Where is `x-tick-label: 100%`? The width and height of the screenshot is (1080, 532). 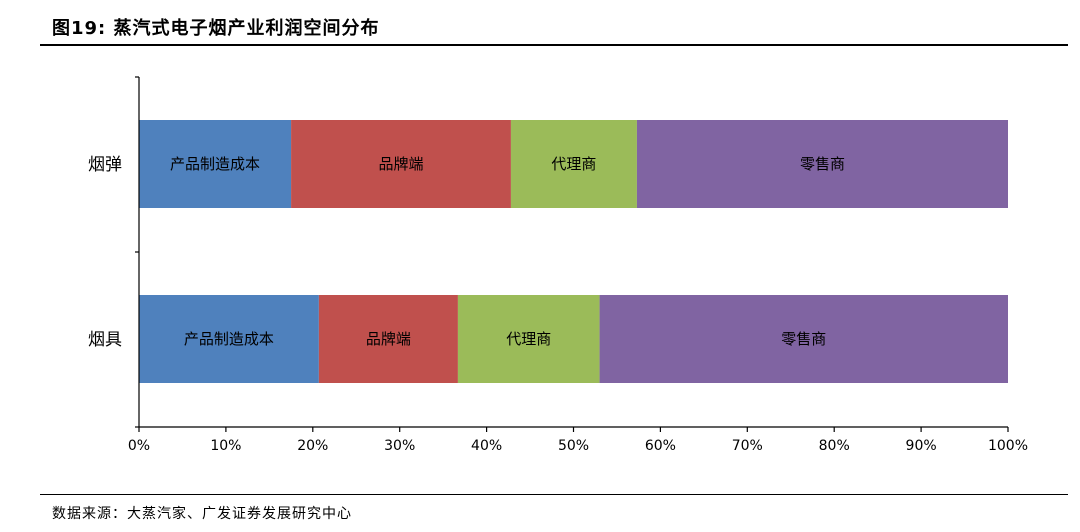
x-tick-label: 100% is located at coordinates (1008, 446).